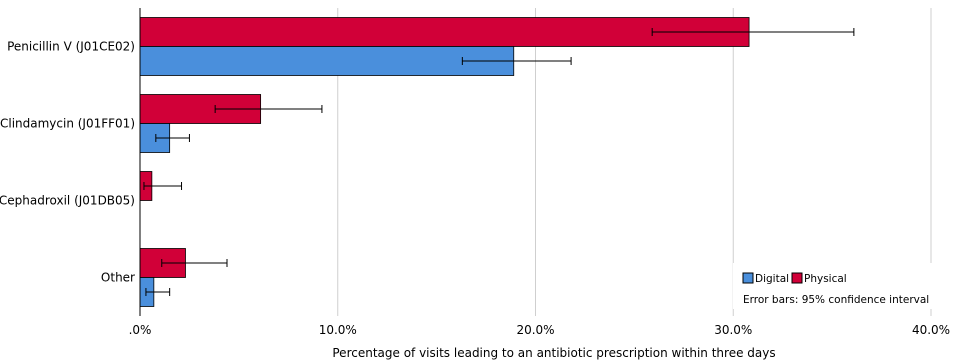 The image size is (966, 364). What do you see at coordinates (71, 47) in the screenshot?
I see `category-label: Penicillin V (J01CE02)` at bounding box center [71, 47].